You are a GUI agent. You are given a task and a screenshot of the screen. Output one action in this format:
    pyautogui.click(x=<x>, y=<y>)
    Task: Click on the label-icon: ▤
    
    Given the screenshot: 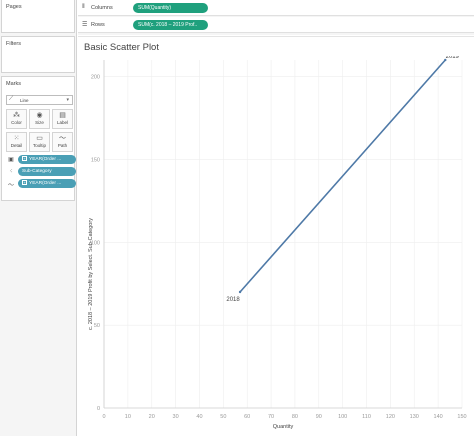 What is the action you would take?
    pyautogui.click(x=62, y=115)
    